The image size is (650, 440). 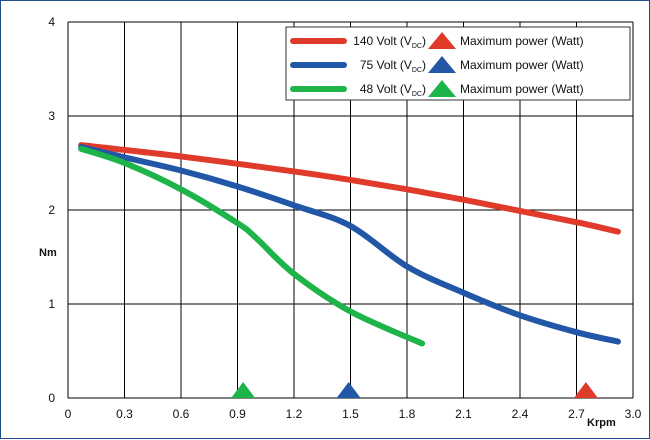 I want to click on x-tick-label: 3.0, so click(x=633, y=414).